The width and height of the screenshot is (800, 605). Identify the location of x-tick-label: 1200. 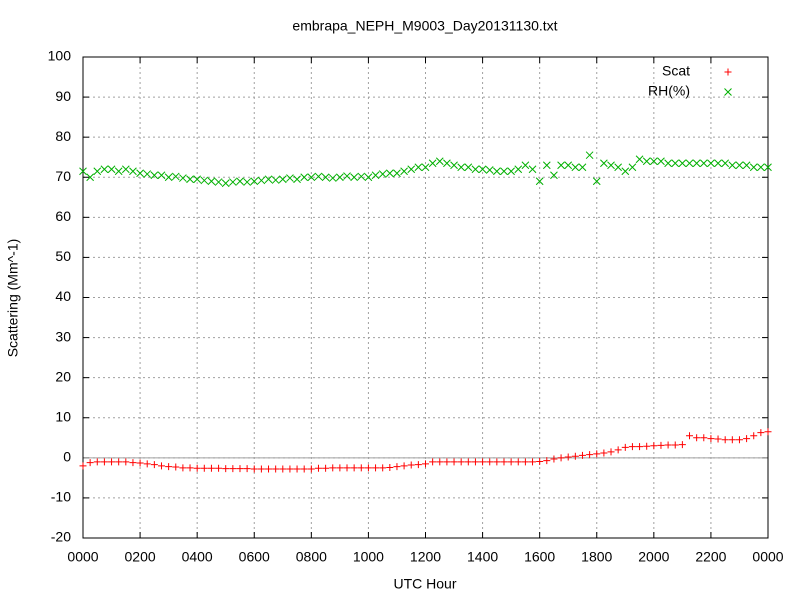
(425, 557).